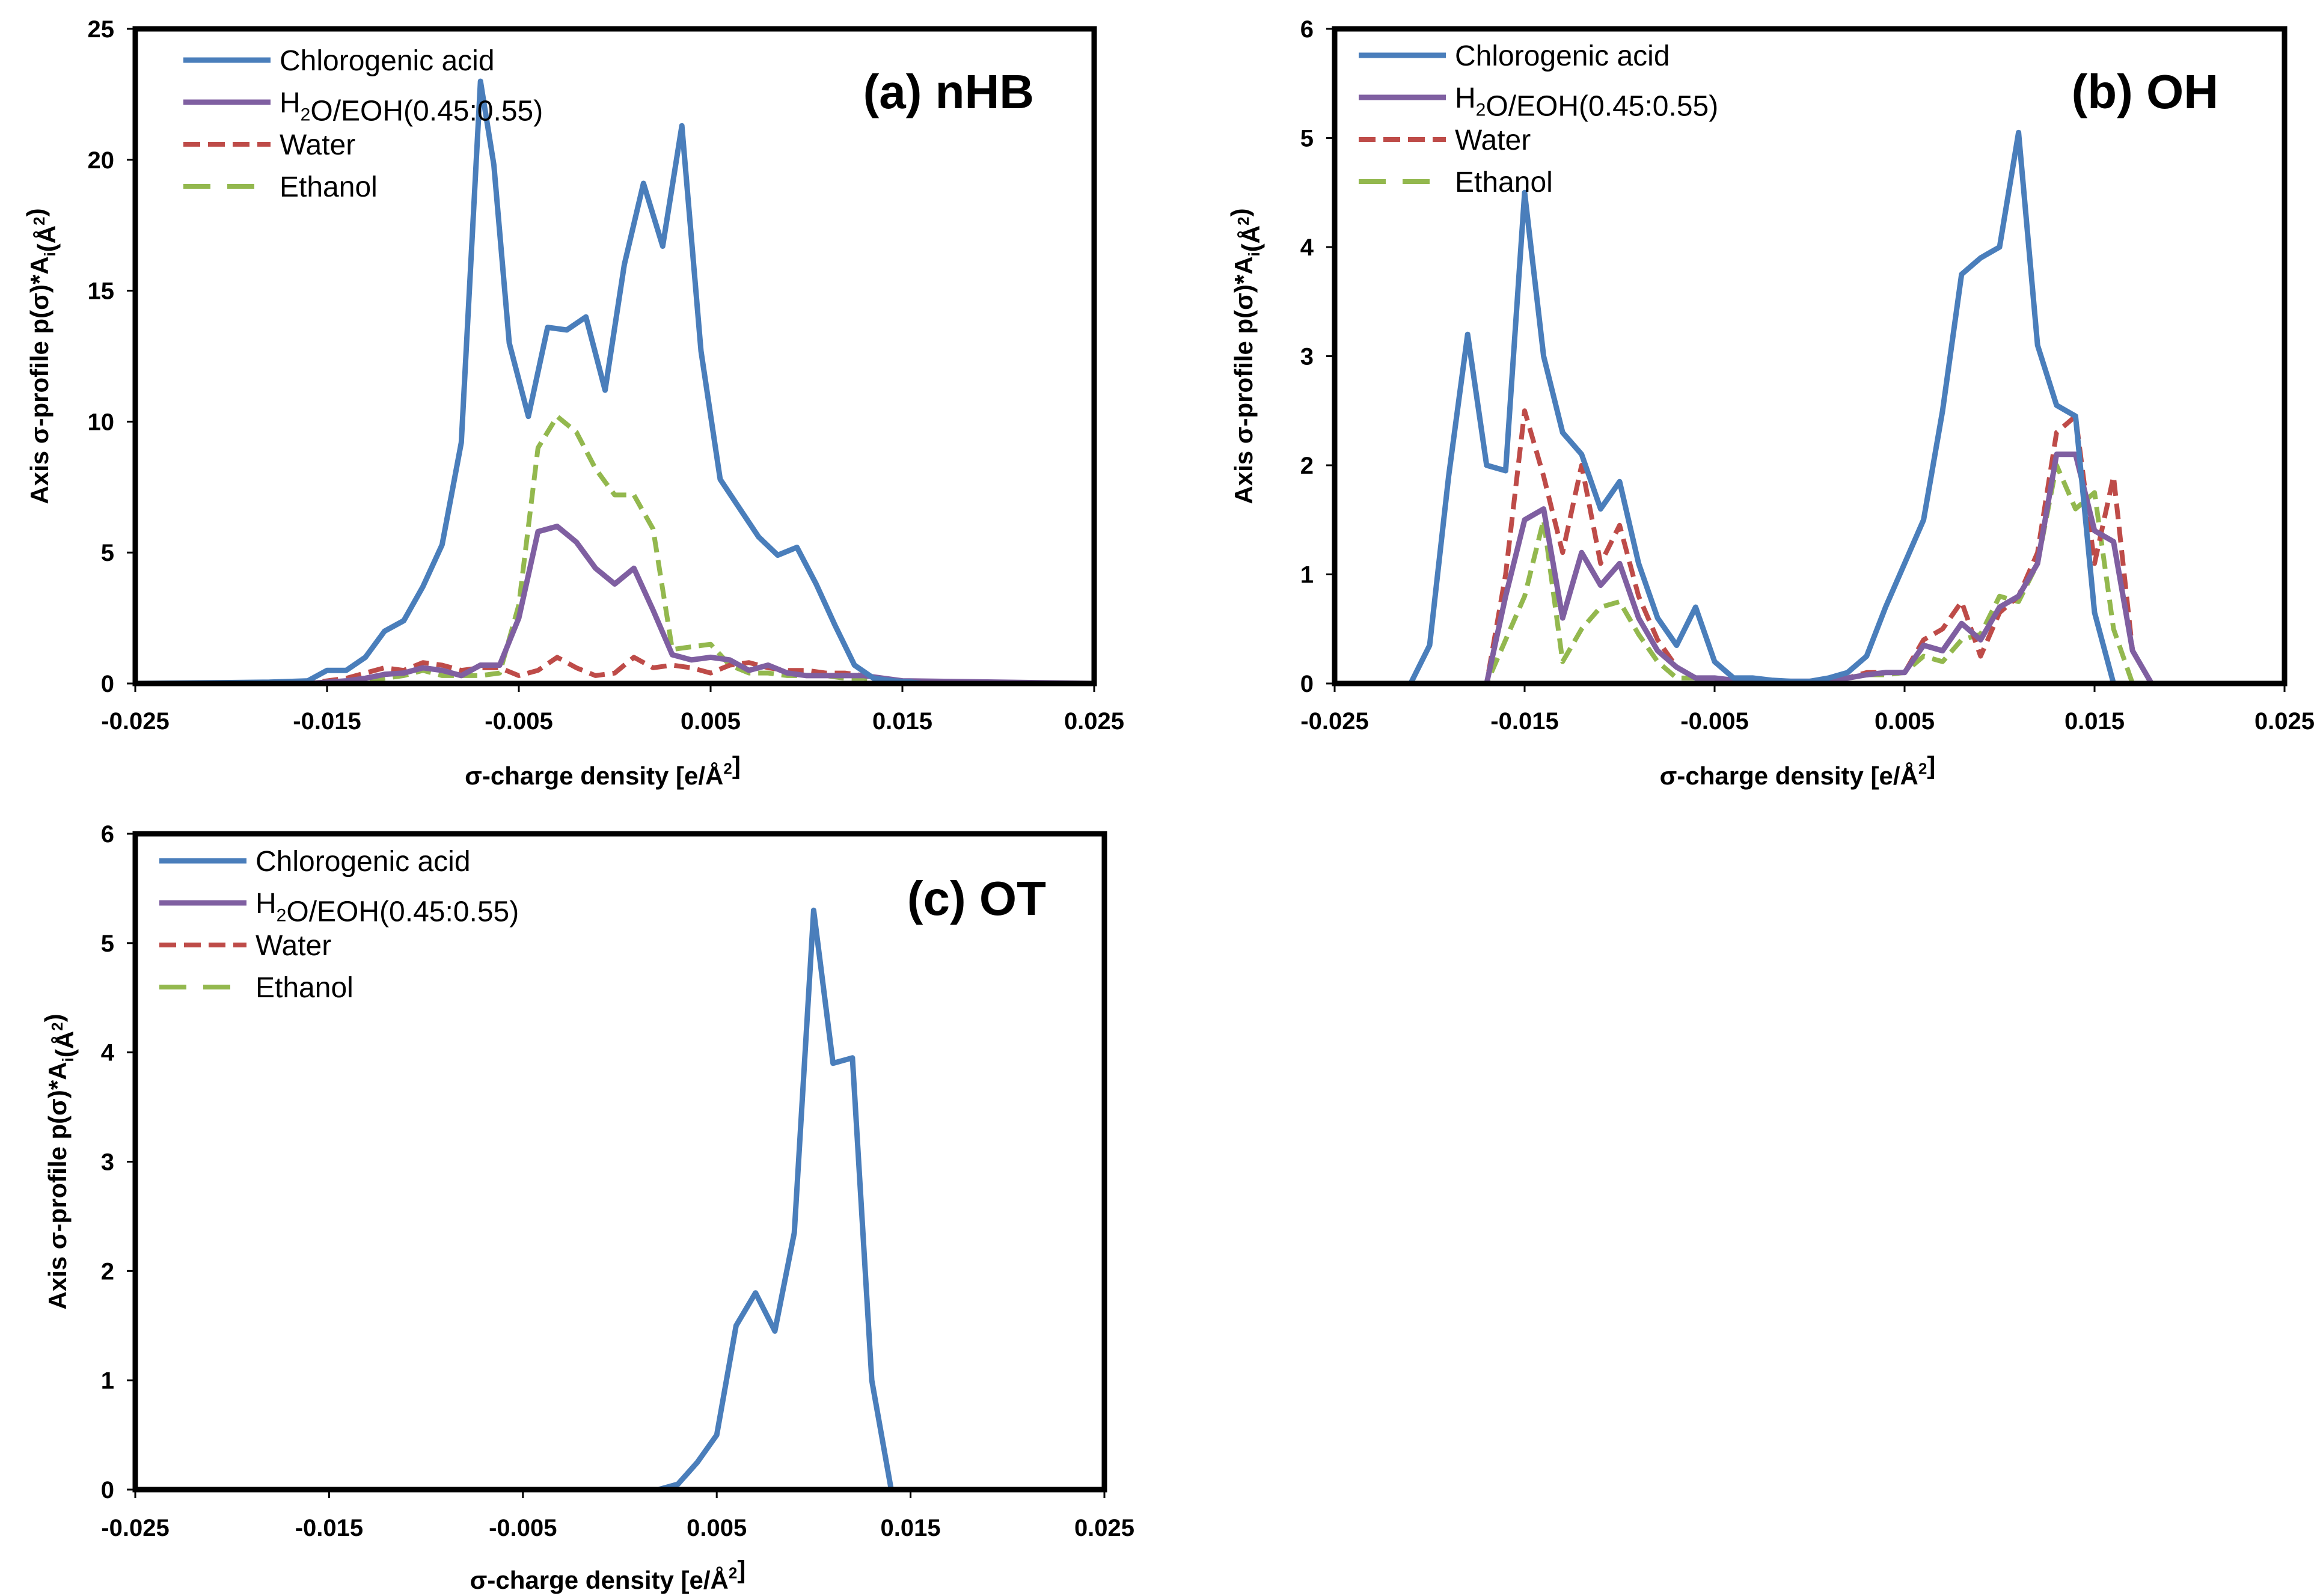 This screenshot has width=2320, height=1596. What do you see at coordinates (976, 899) in the screenshot?
I see `panel-title: (c) OT` at bounding box center [976, 899].